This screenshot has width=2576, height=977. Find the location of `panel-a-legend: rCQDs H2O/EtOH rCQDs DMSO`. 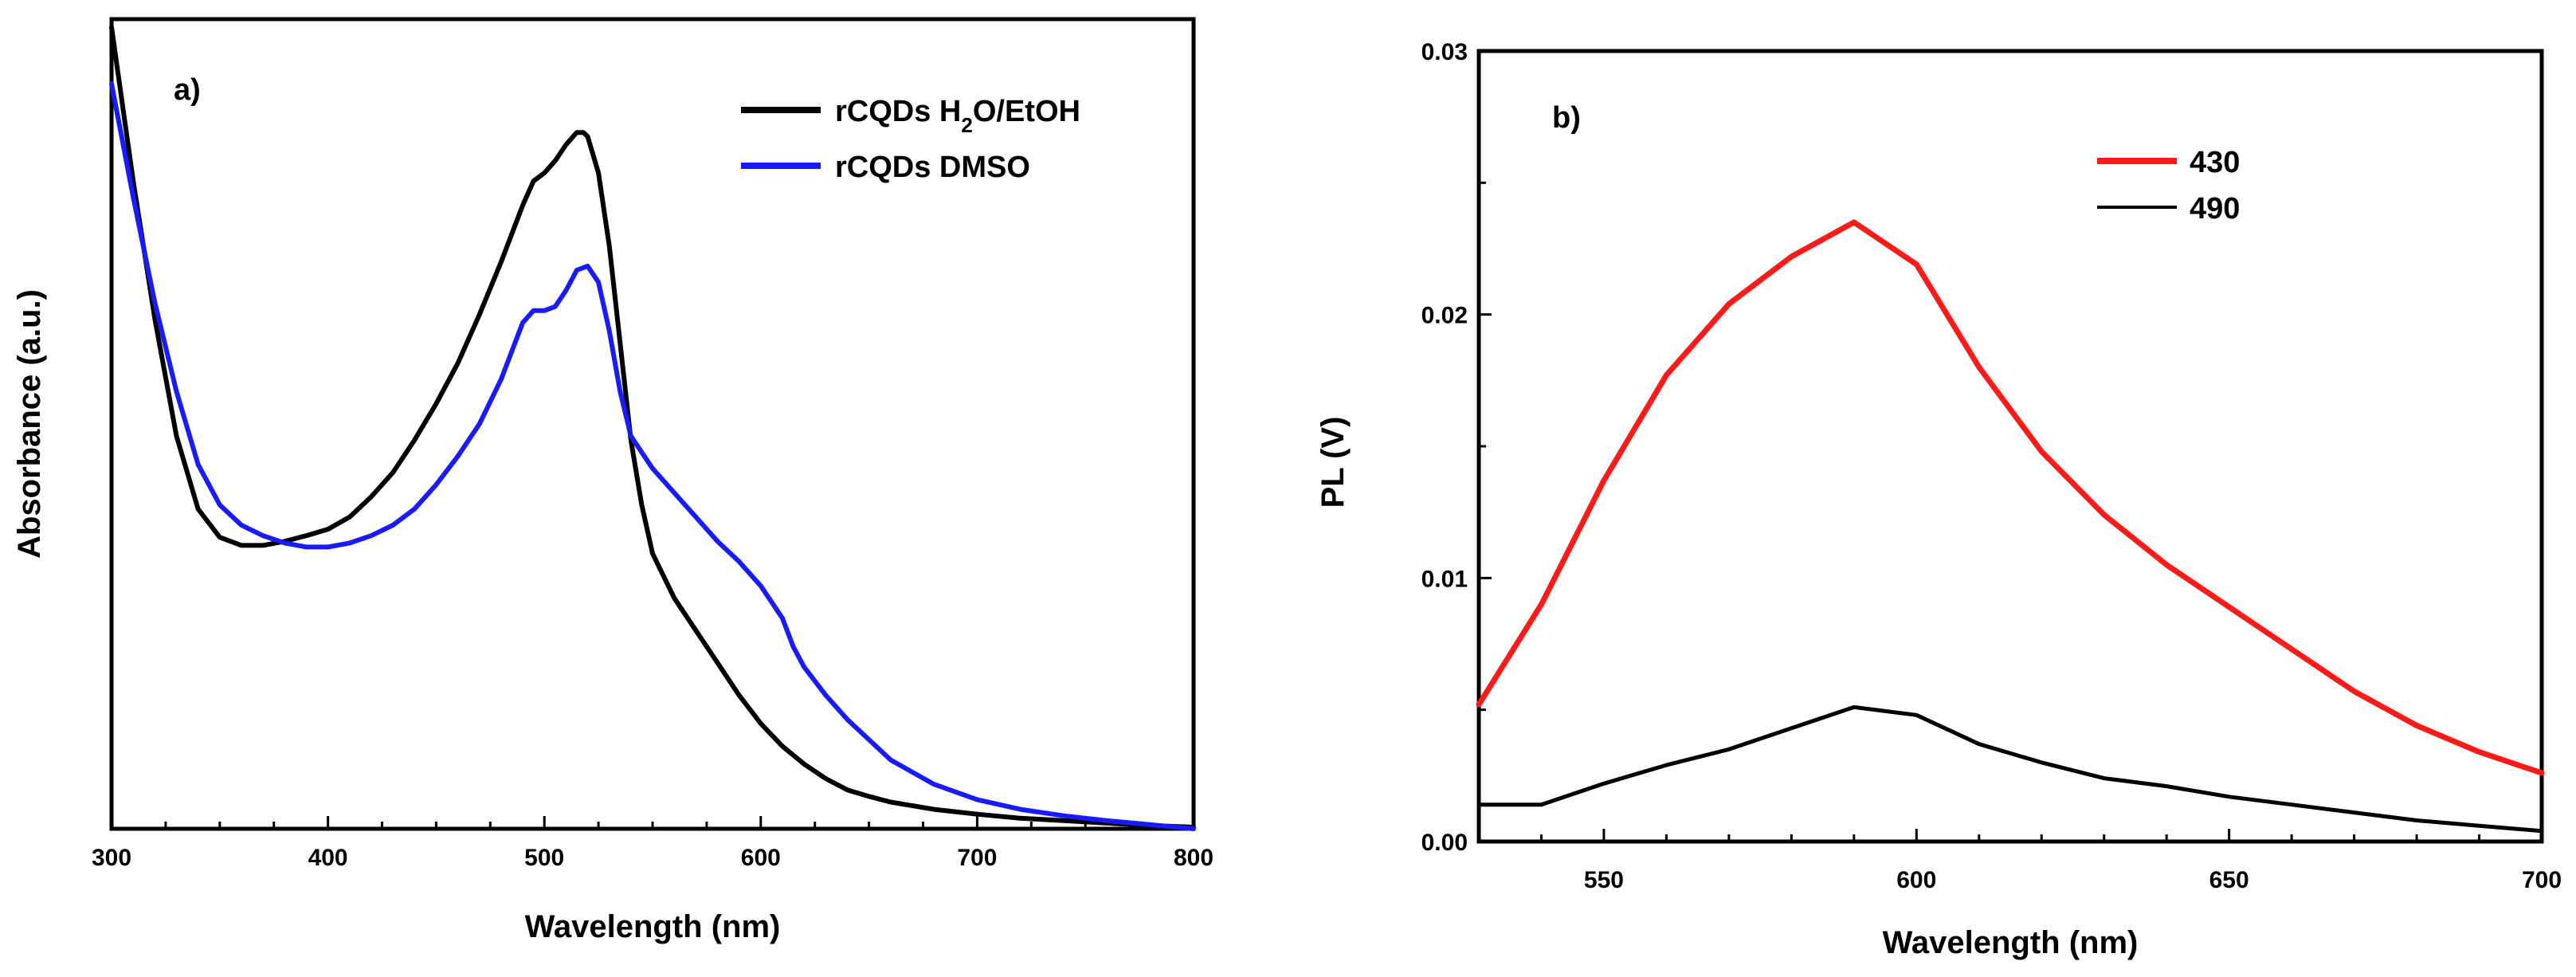

panel-a-legend: rCQDs H2O/EtOH rCQDs DMSO is located at coordinates (911, 139).